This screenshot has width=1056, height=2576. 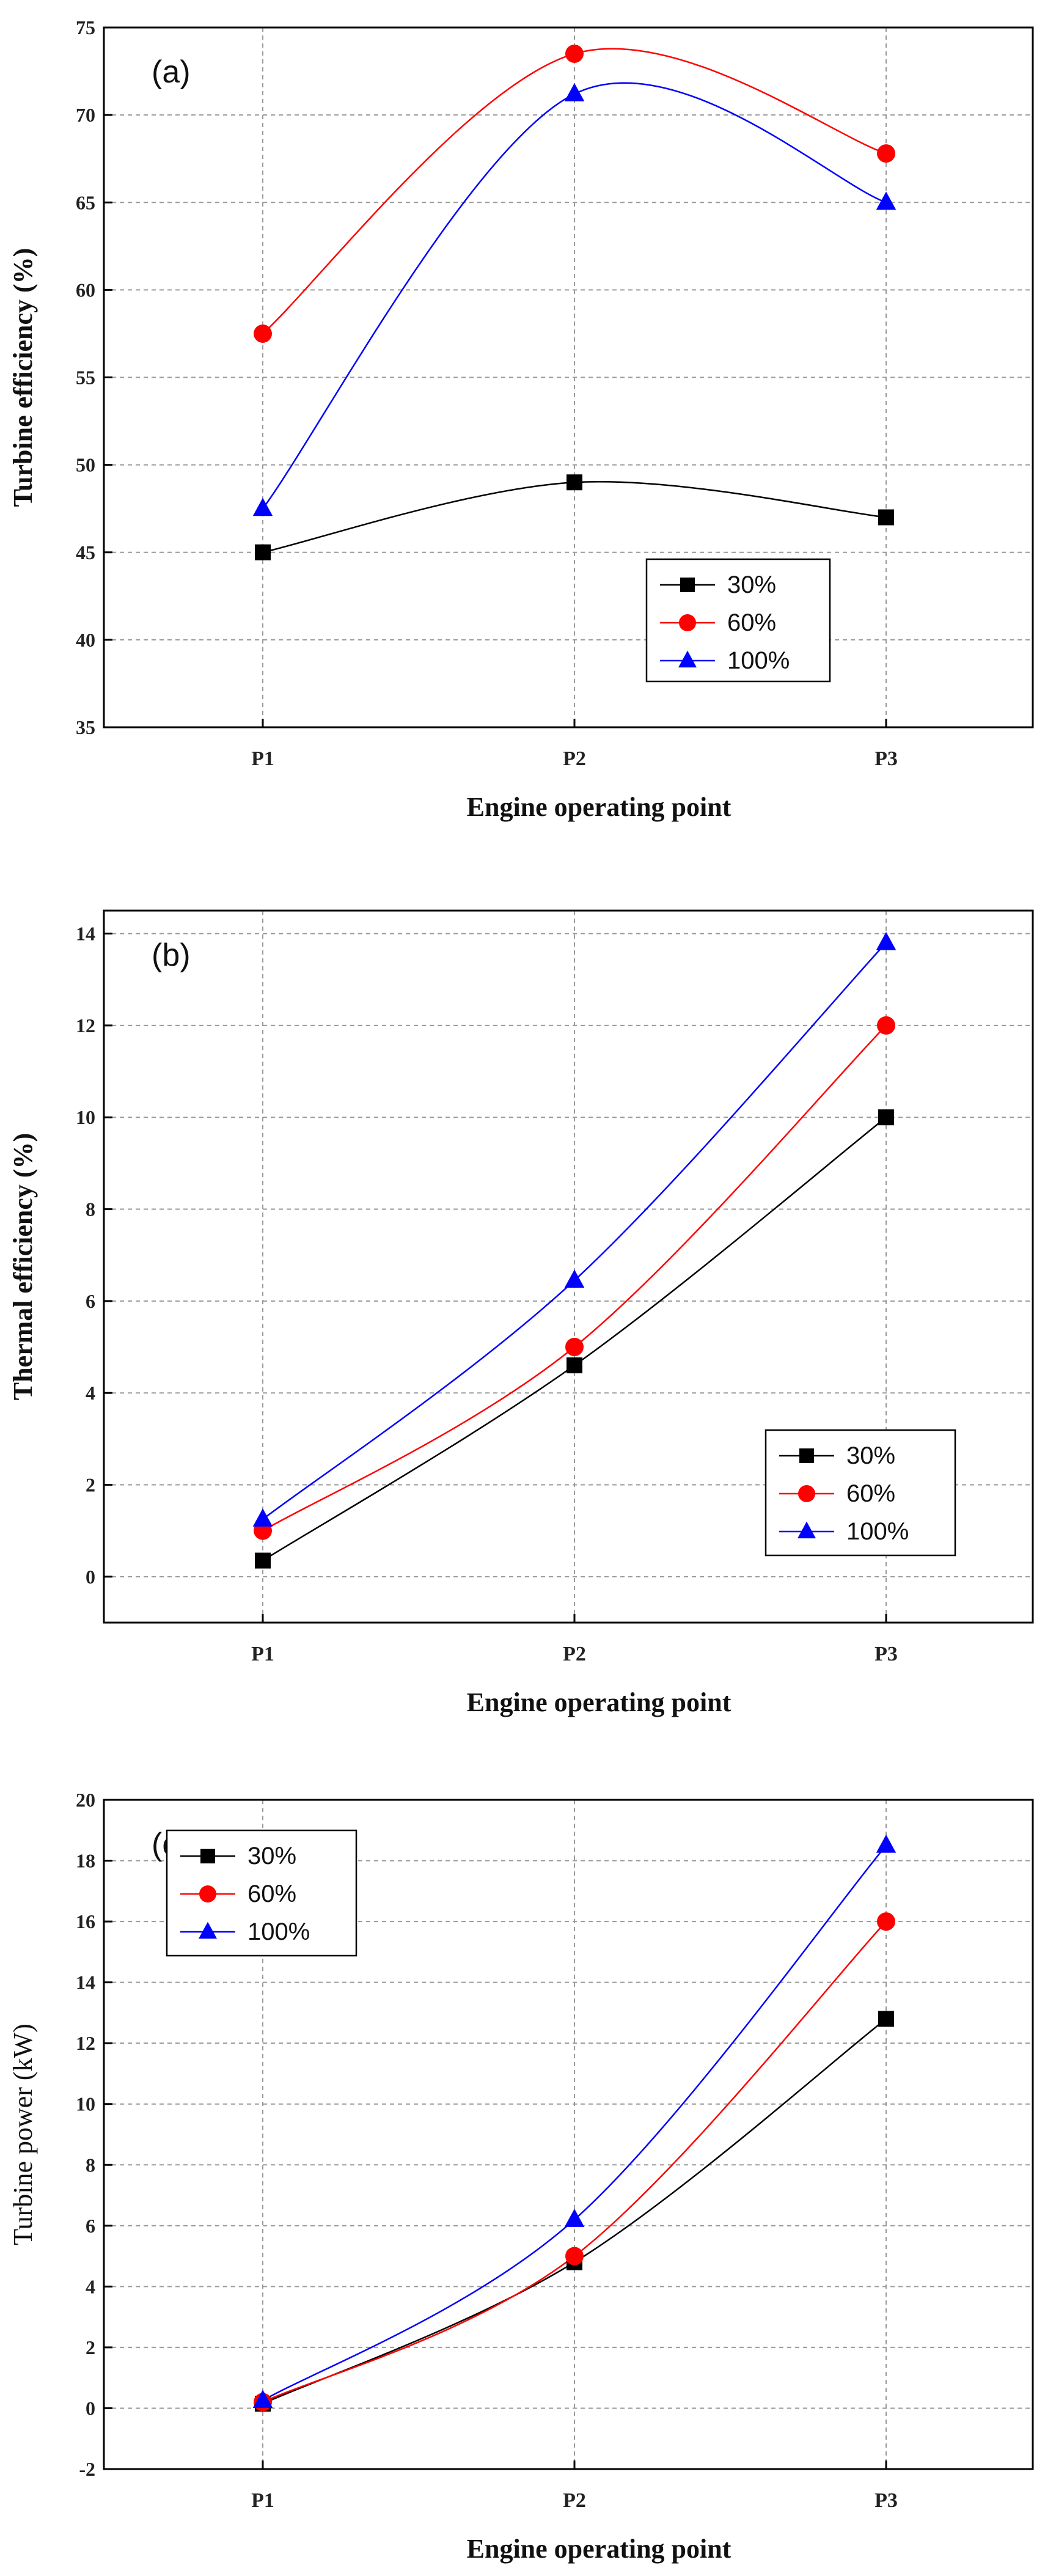 I want to click on y-axis-label: Turbine power (kW), so click(x=23, y=2134).